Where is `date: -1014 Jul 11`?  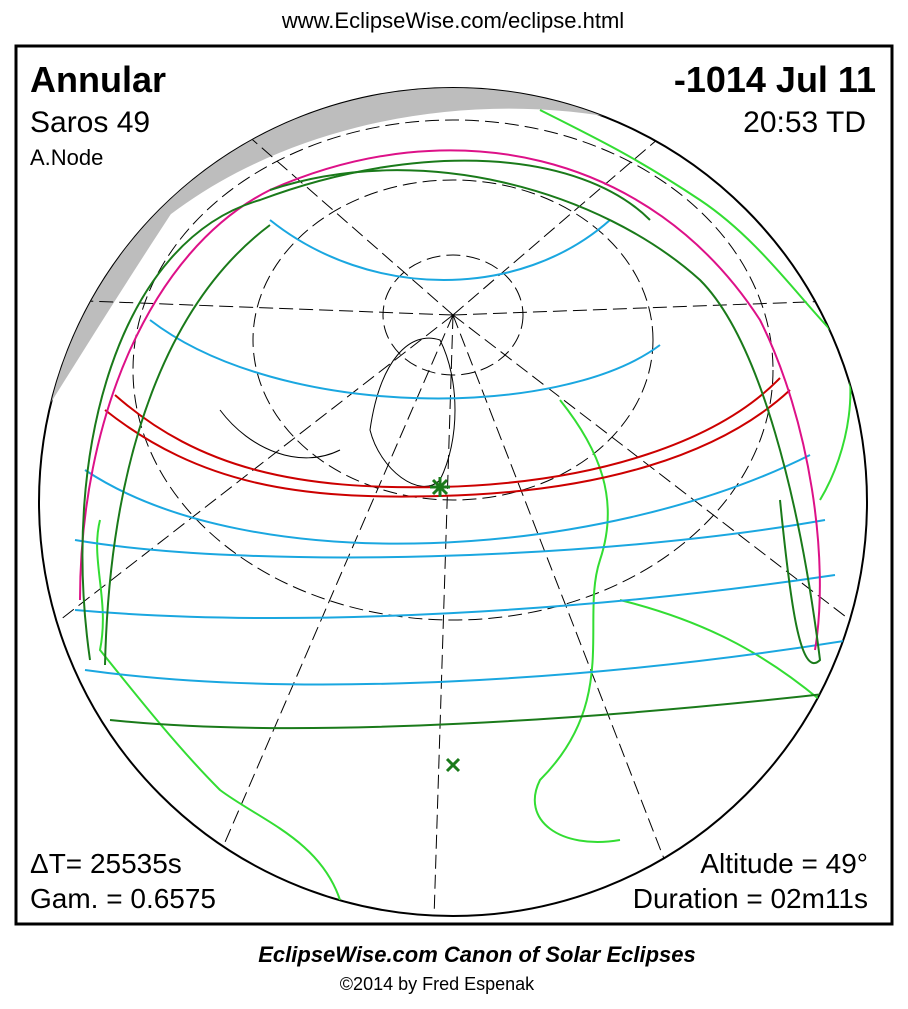
date: -1014 Jul 11 is located at coordinates (775, 79).